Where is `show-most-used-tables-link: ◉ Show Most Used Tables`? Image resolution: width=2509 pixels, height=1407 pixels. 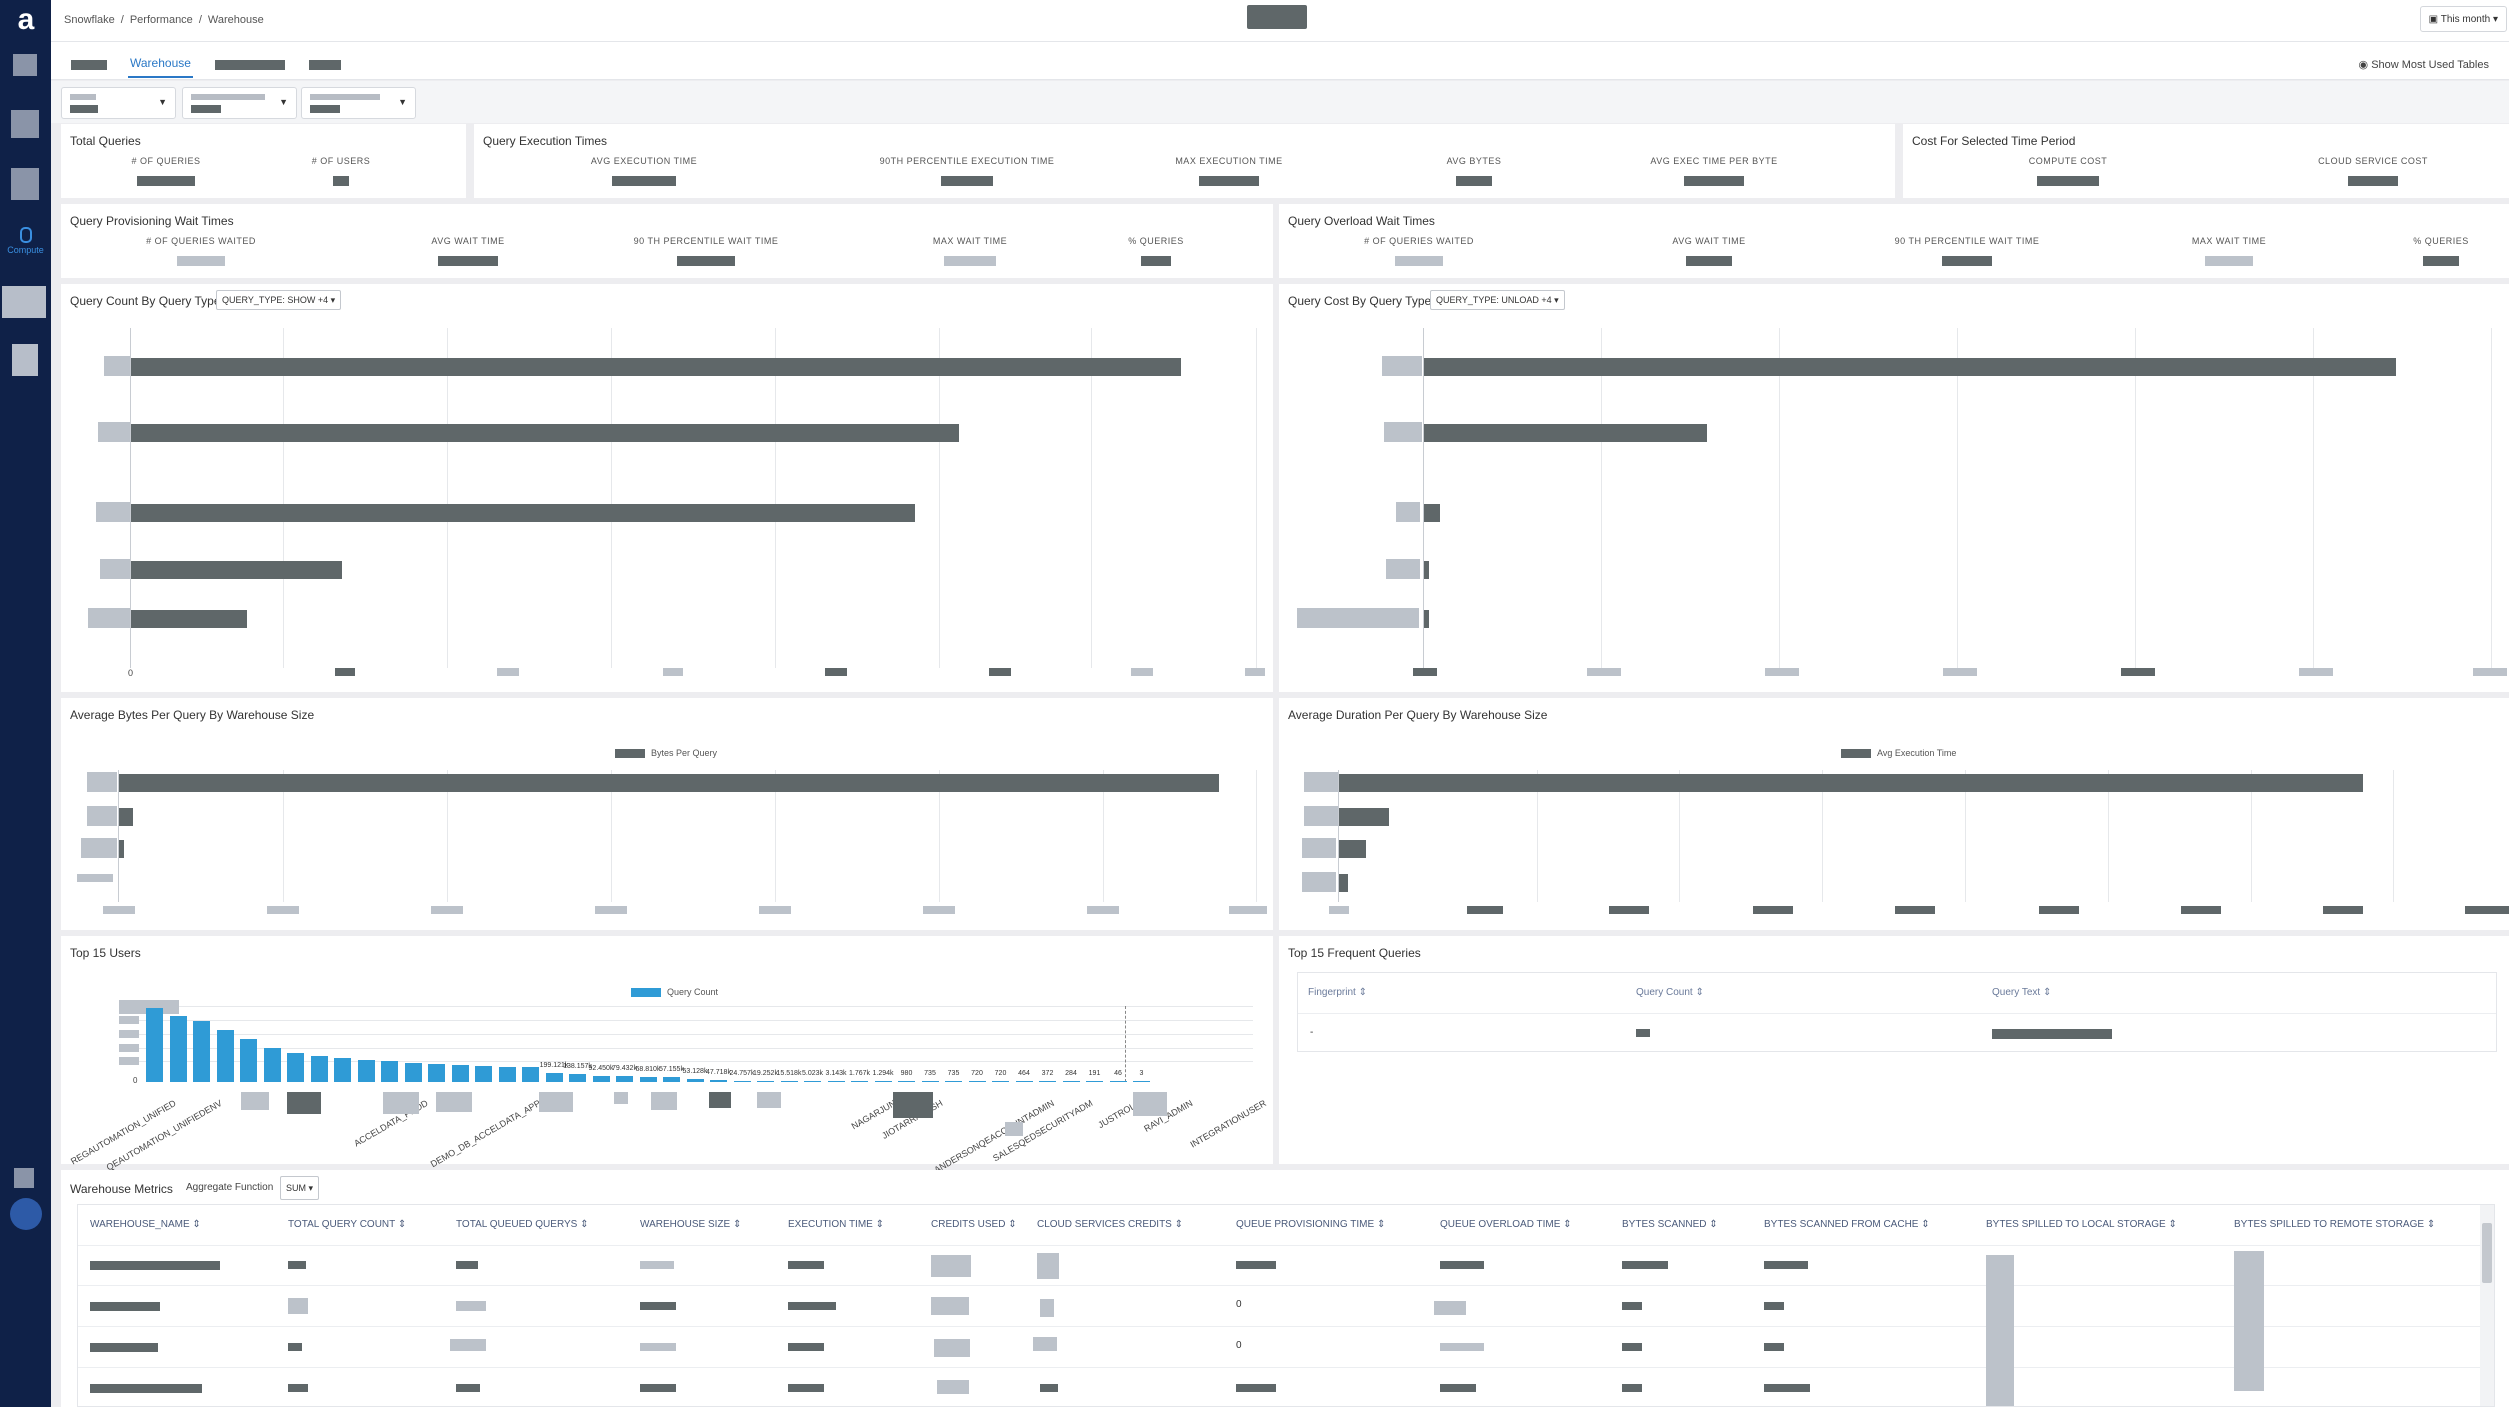
show-most-used-tables-link: ◉ Show Most Used Tables is located at coordinates (2423, 65).